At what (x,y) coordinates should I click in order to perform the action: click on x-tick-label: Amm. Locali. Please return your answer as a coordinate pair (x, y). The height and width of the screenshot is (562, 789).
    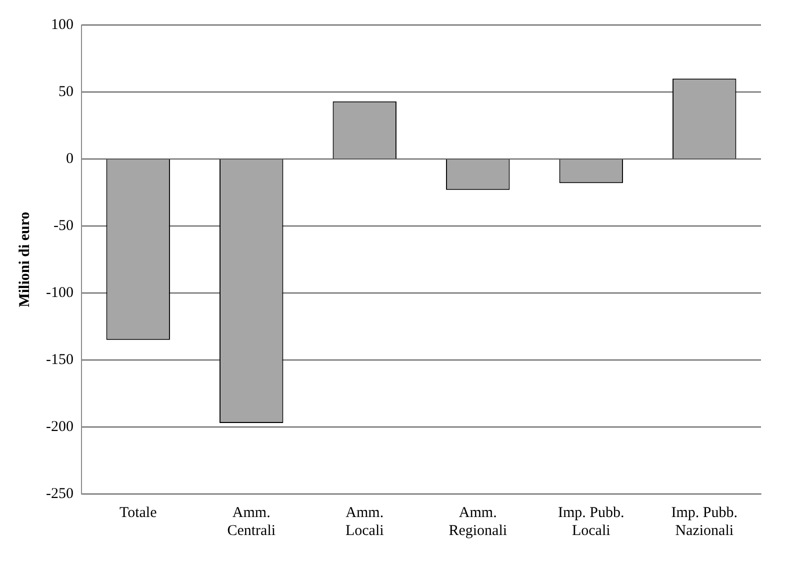
    Looking at the image, I should click on (364, 521).